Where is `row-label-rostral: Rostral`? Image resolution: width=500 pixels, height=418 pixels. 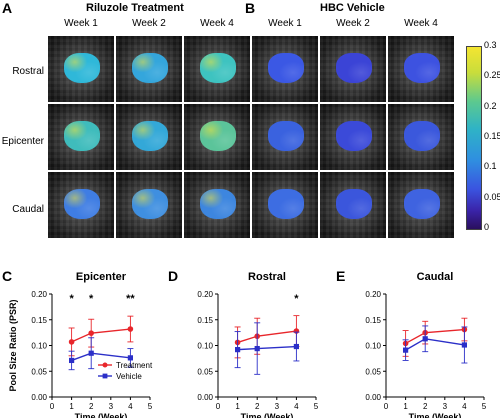 row-label-rostral: Rostral is located at coordinates (28, 71).